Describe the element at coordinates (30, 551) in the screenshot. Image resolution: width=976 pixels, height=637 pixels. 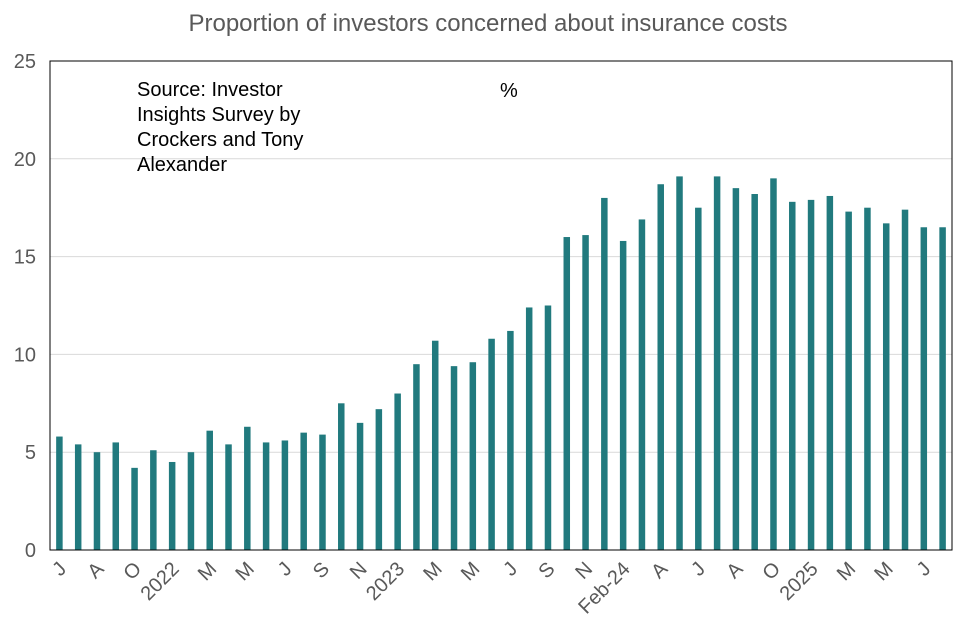
I see `y-tick-label: 0` at that location.